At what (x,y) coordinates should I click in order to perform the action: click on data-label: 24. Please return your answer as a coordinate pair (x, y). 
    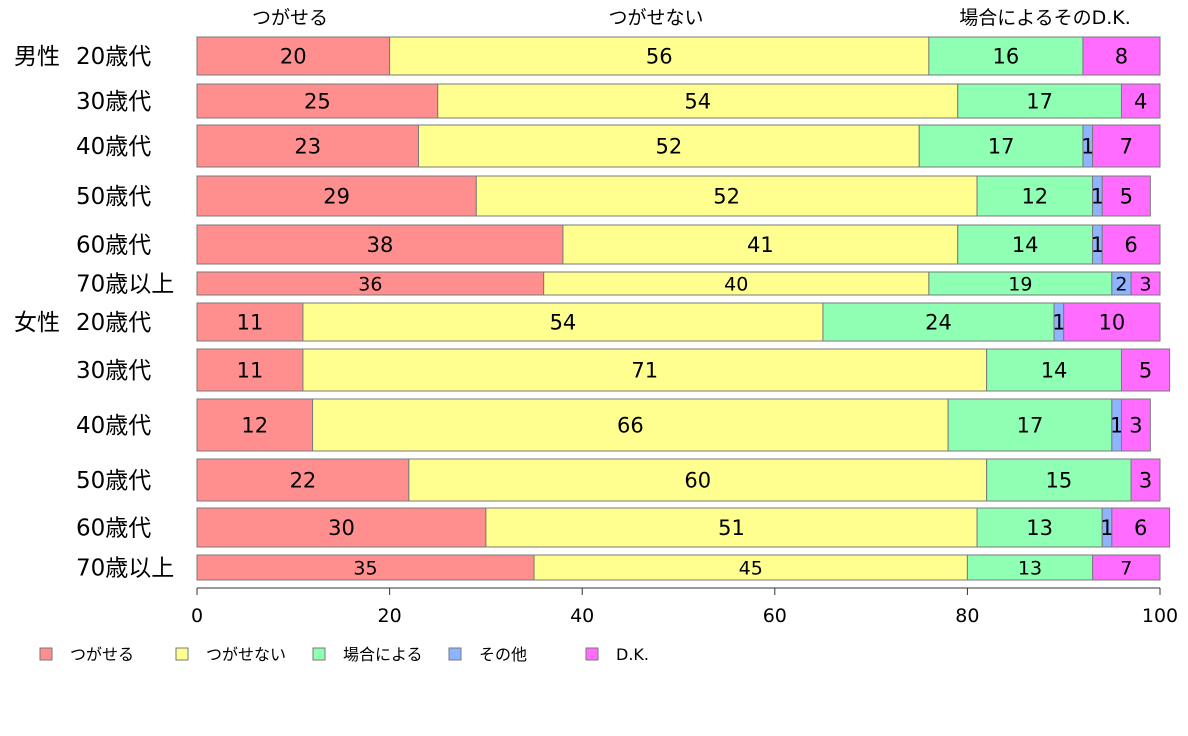
    Looking at the image, I should click on (938, 323).